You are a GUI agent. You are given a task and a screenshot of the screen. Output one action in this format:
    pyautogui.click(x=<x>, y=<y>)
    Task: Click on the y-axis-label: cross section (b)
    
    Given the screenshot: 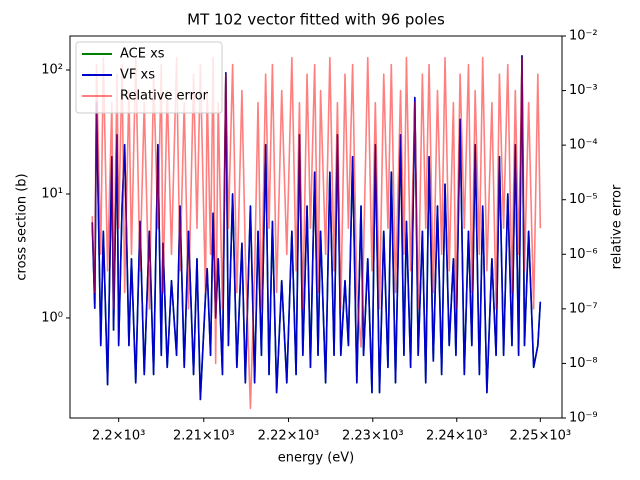 What is the action you would take?
    pyautogui.click(x=22, y=226)
    